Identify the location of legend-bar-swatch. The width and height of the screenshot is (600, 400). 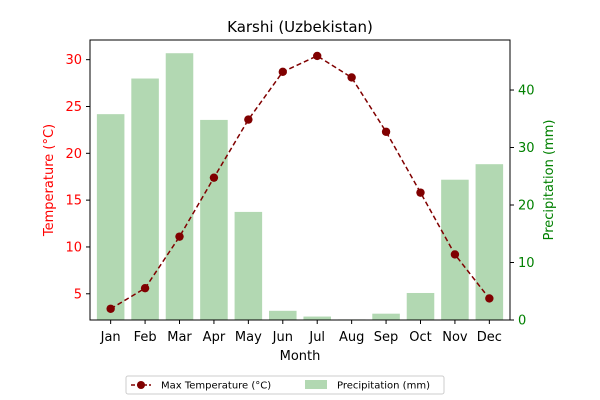
(316, 384).